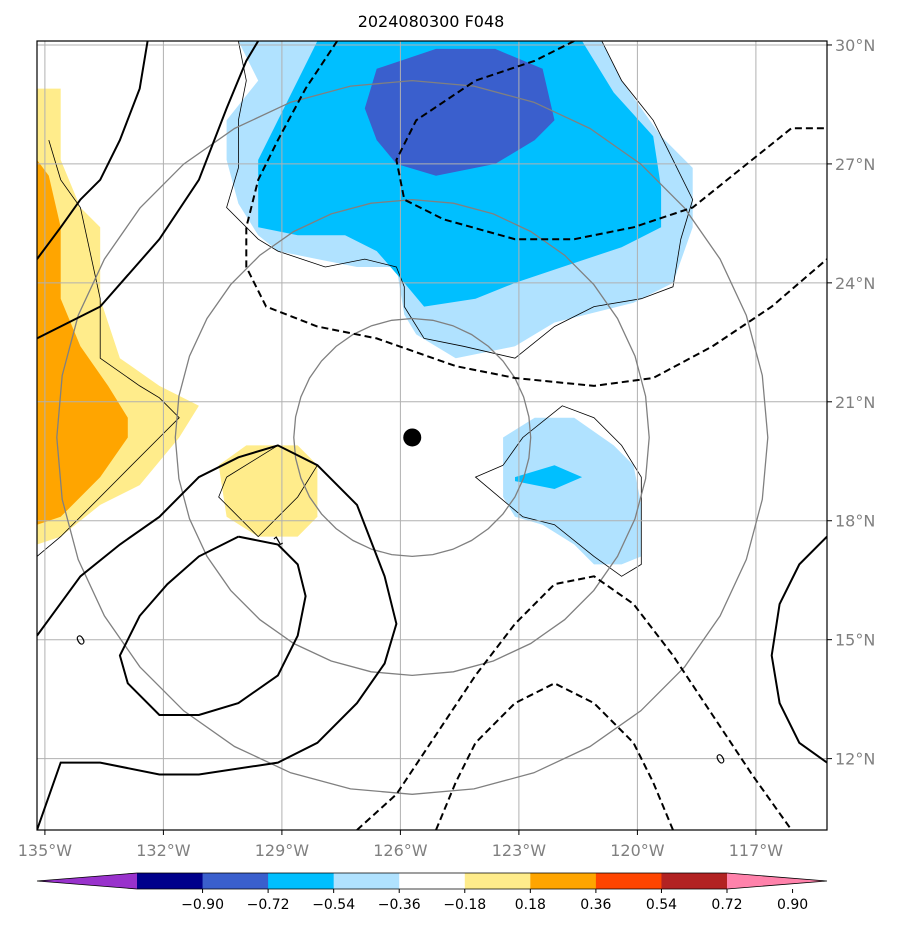 Image resolution: width=897 pixels, height=928 pixels. Describe the element at coordinates (163, 850) in the screenshot. I see `x-tick-label: 132°W` at that location.